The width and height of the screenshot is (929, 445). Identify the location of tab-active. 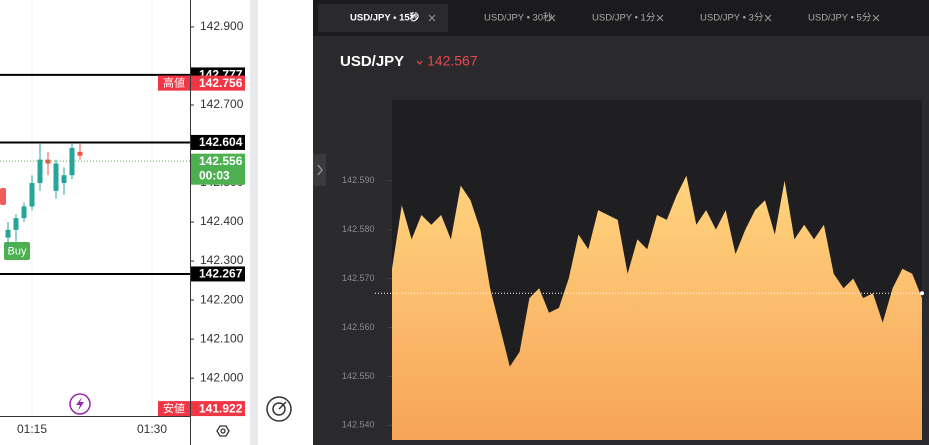
(383, 18).